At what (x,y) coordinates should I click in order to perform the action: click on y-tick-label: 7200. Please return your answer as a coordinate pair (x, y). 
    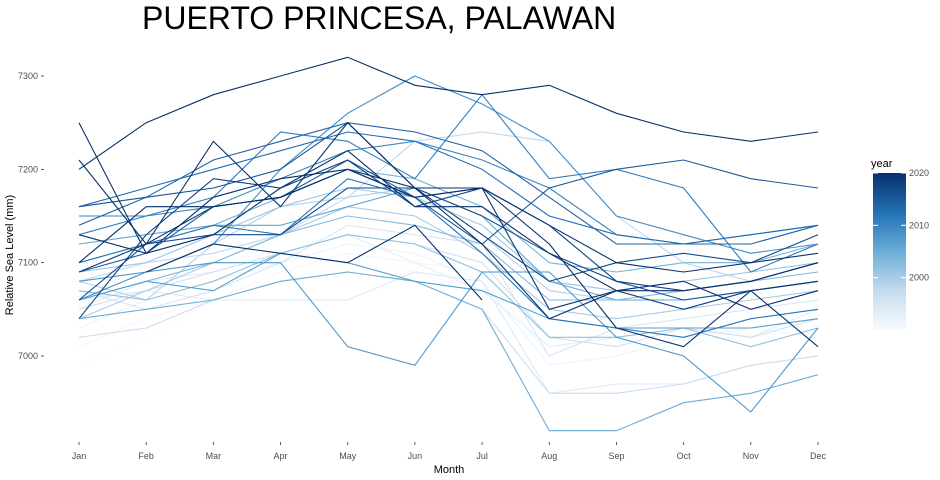
    Looking at the image, I should click on (28, 169).